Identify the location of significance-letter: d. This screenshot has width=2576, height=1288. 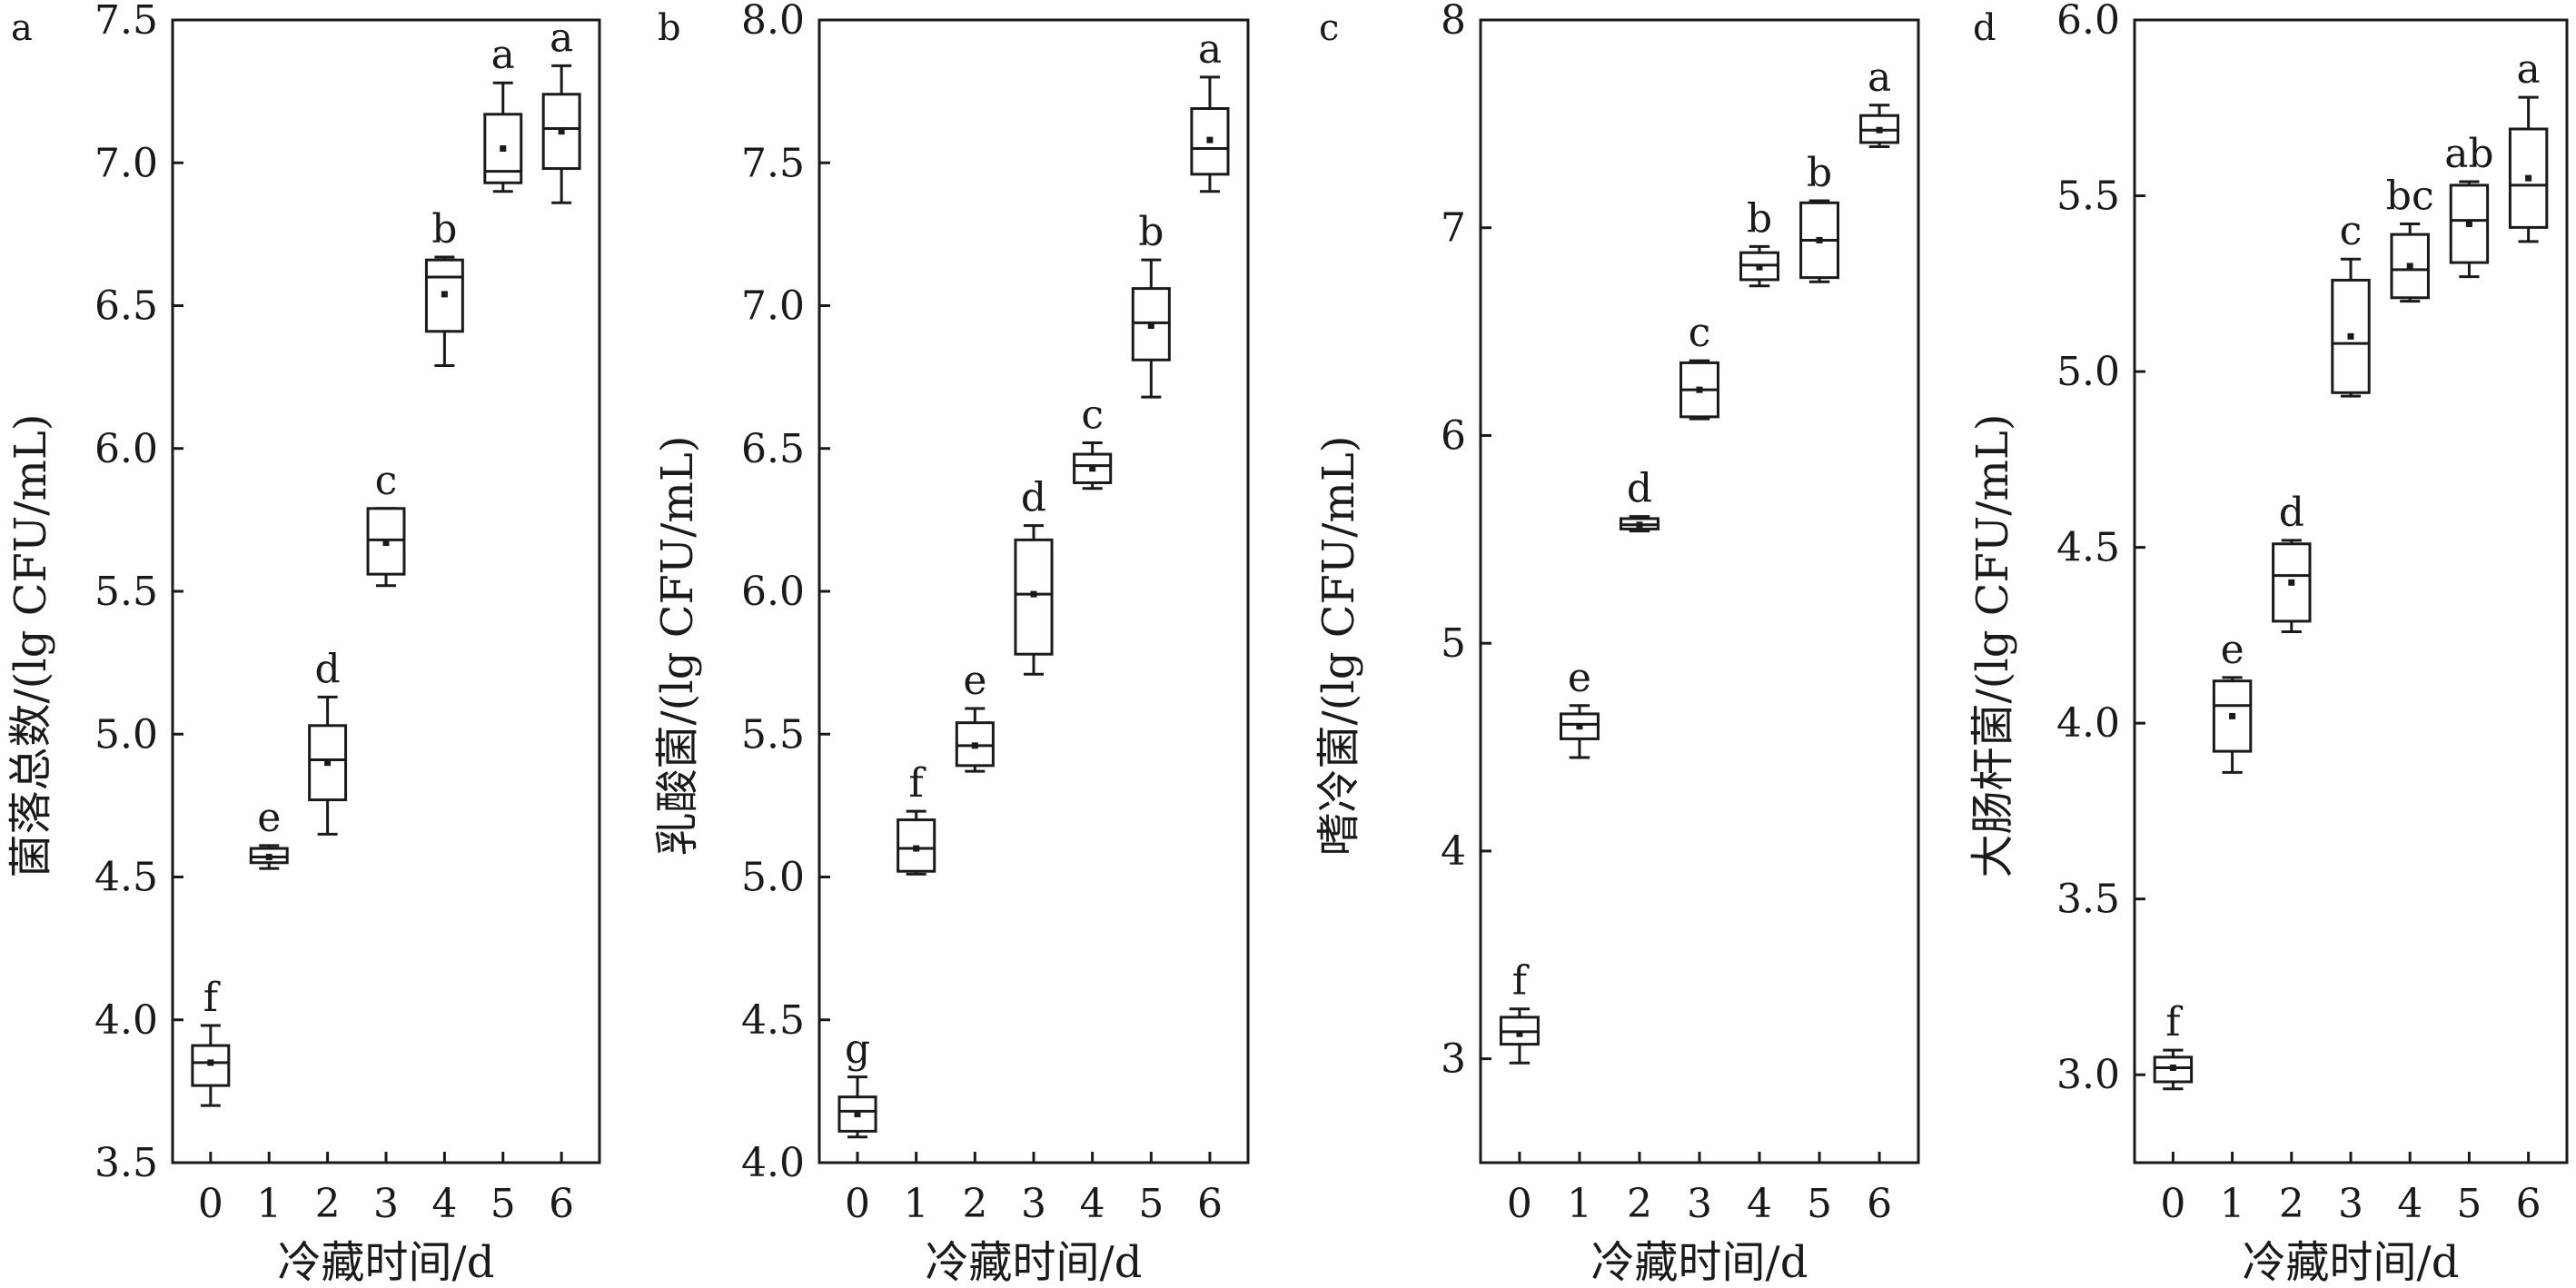
(1033, 498).